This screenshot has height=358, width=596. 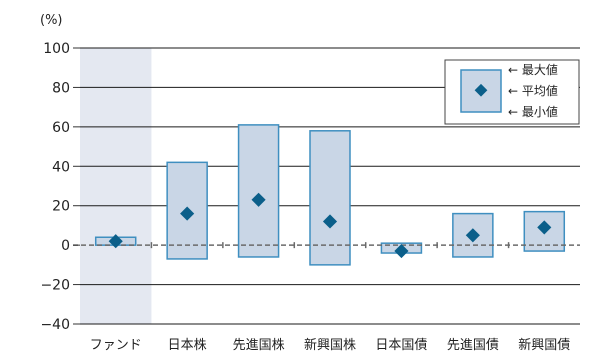 I want to click on category-label: ファンド, so click(x=116, y=345).